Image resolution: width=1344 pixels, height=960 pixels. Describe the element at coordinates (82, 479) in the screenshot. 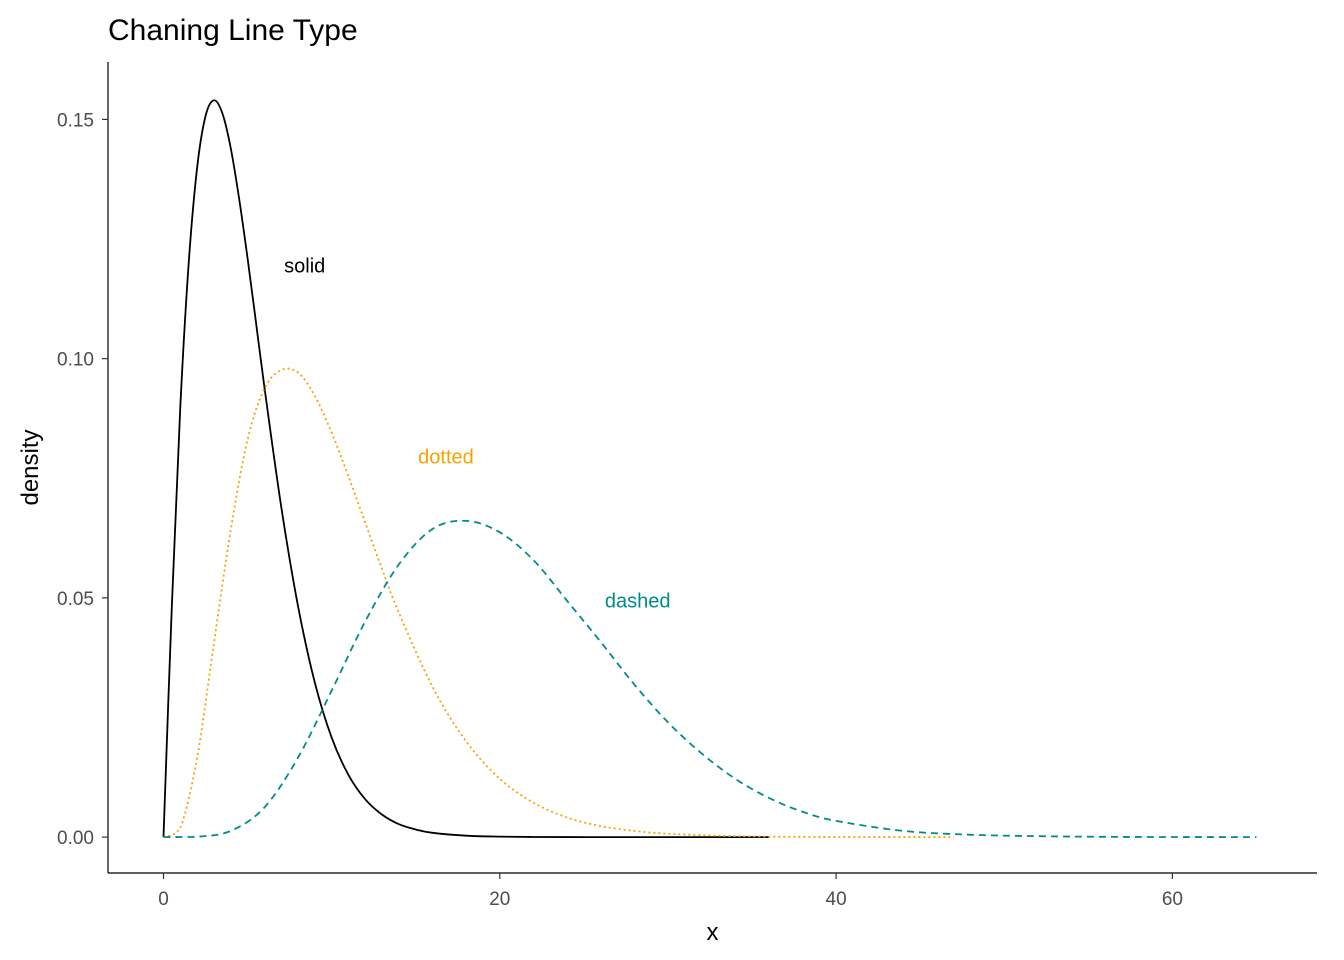

I see `y-axis-ticks: 0.00 0.05 0.10 0.15` at that location.